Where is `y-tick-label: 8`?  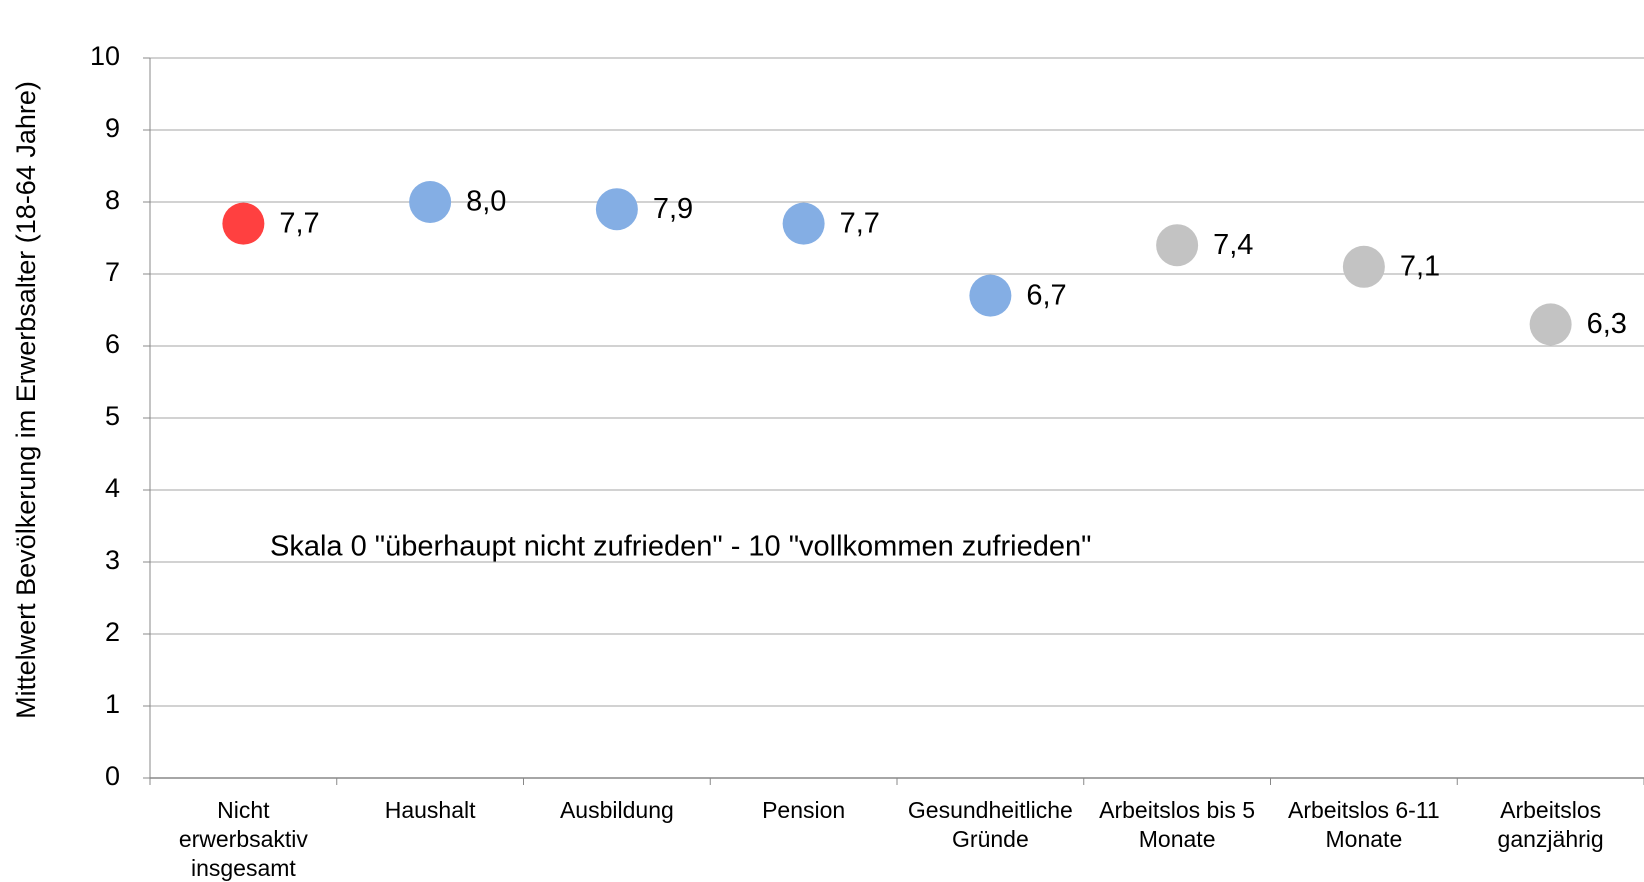
y-tick-label: 8 is located at coordinates (112, 200).